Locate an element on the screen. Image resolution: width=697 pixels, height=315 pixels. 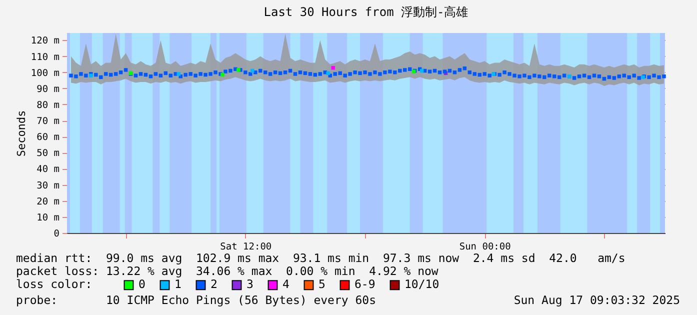
y-tick-label: 110 m is located at coordinates (45, 57).